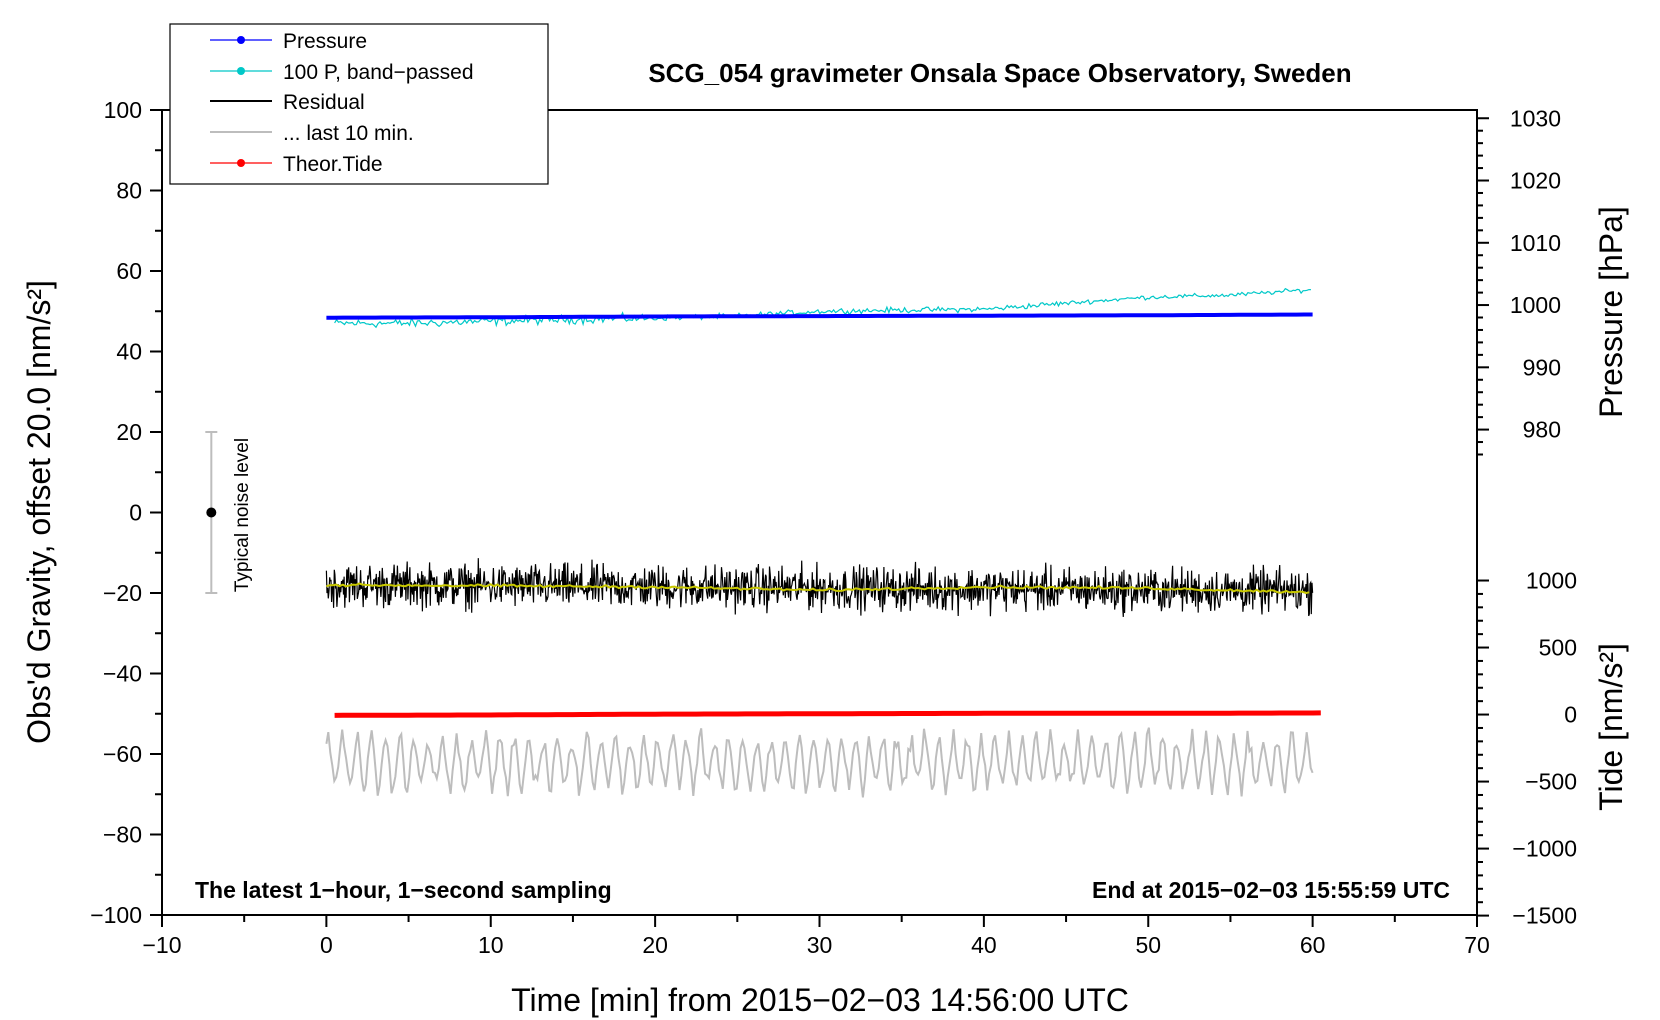 Image resolution: width=1660 pixels, height=1020 pixels. What do you see at coordinates (241, 71) in the screenshot?
I see `legend-marker-band-passed` at bounding box center [241, 71].